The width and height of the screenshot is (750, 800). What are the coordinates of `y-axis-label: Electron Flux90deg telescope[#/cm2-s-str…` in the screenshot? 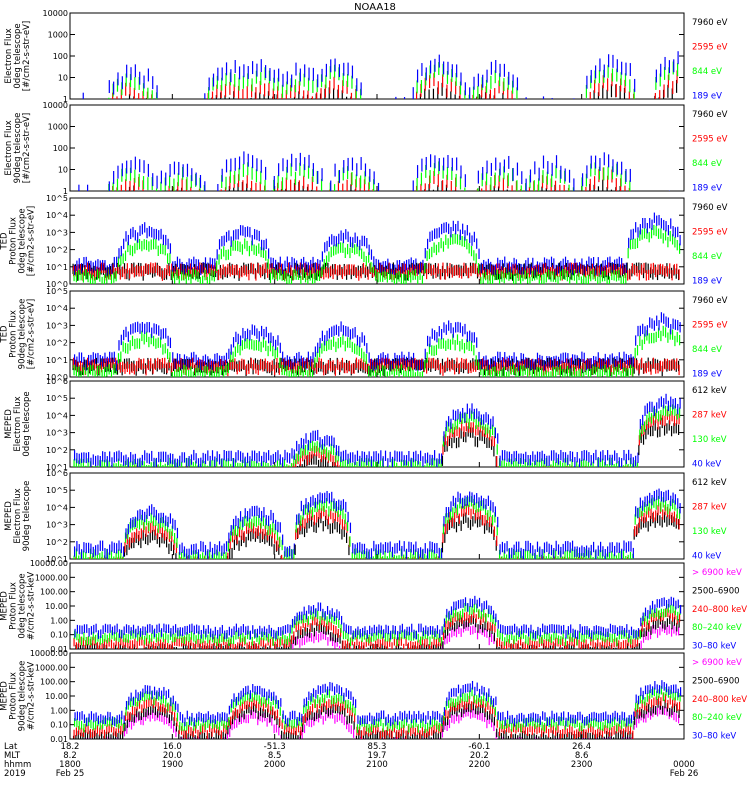 It's located at (18, 148).